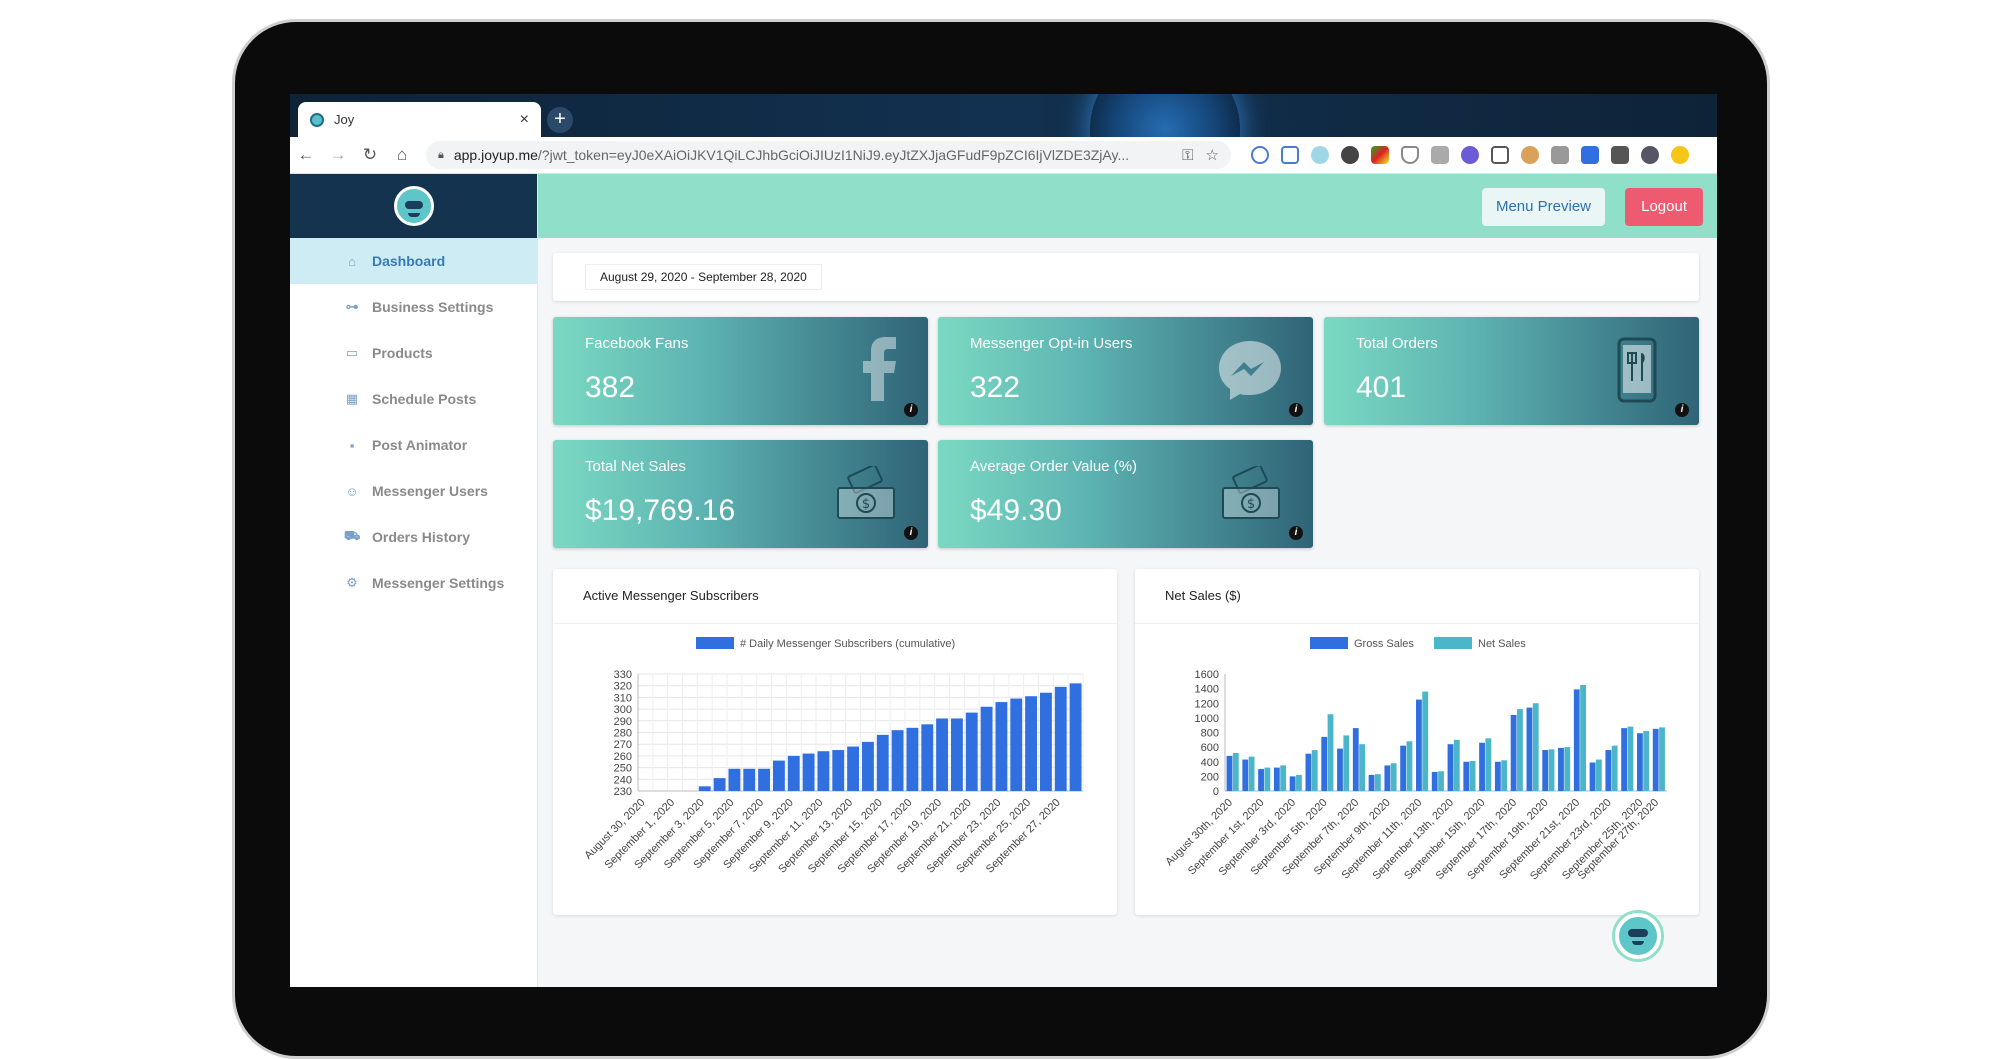  Describe the element at coordinates (352, 582) in the screenshot. I see `gear-icon: ⚙` at that location.